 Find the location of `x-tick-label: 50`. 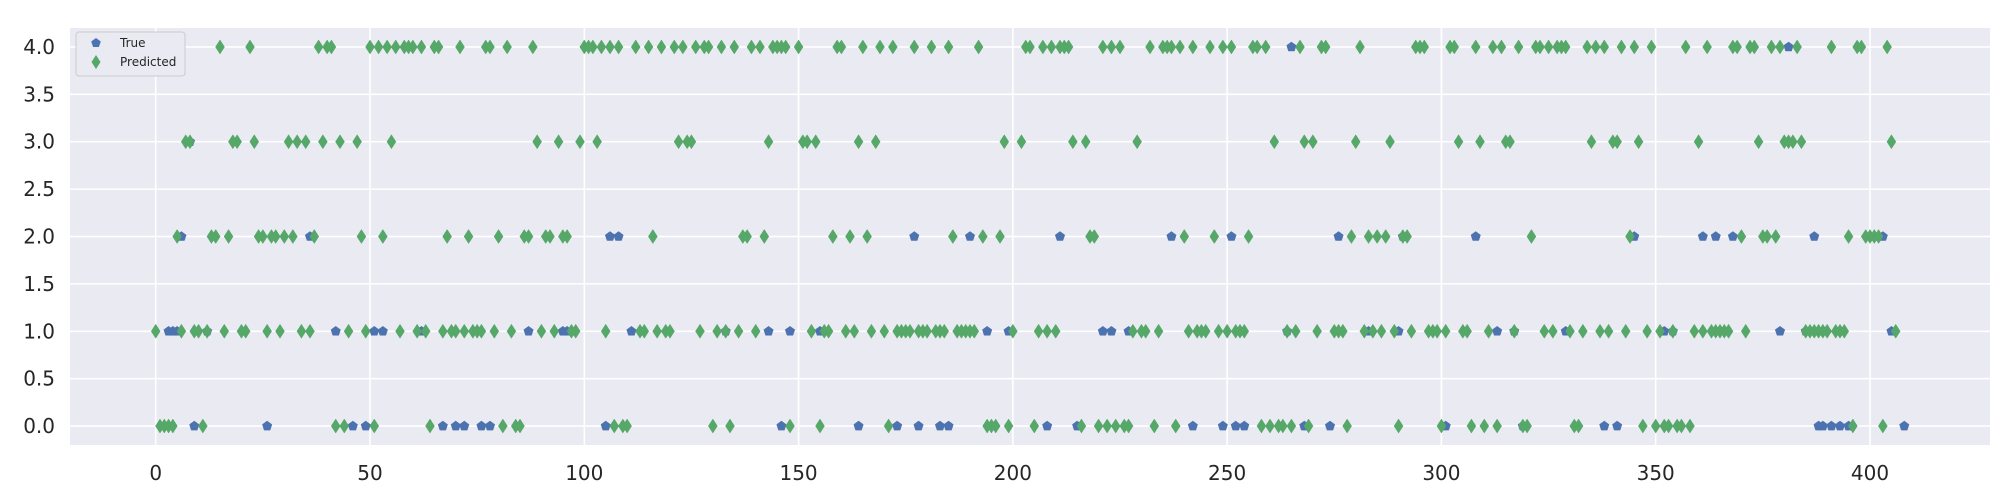

x-tick-label: 50 is located at coordinates (369, 473).